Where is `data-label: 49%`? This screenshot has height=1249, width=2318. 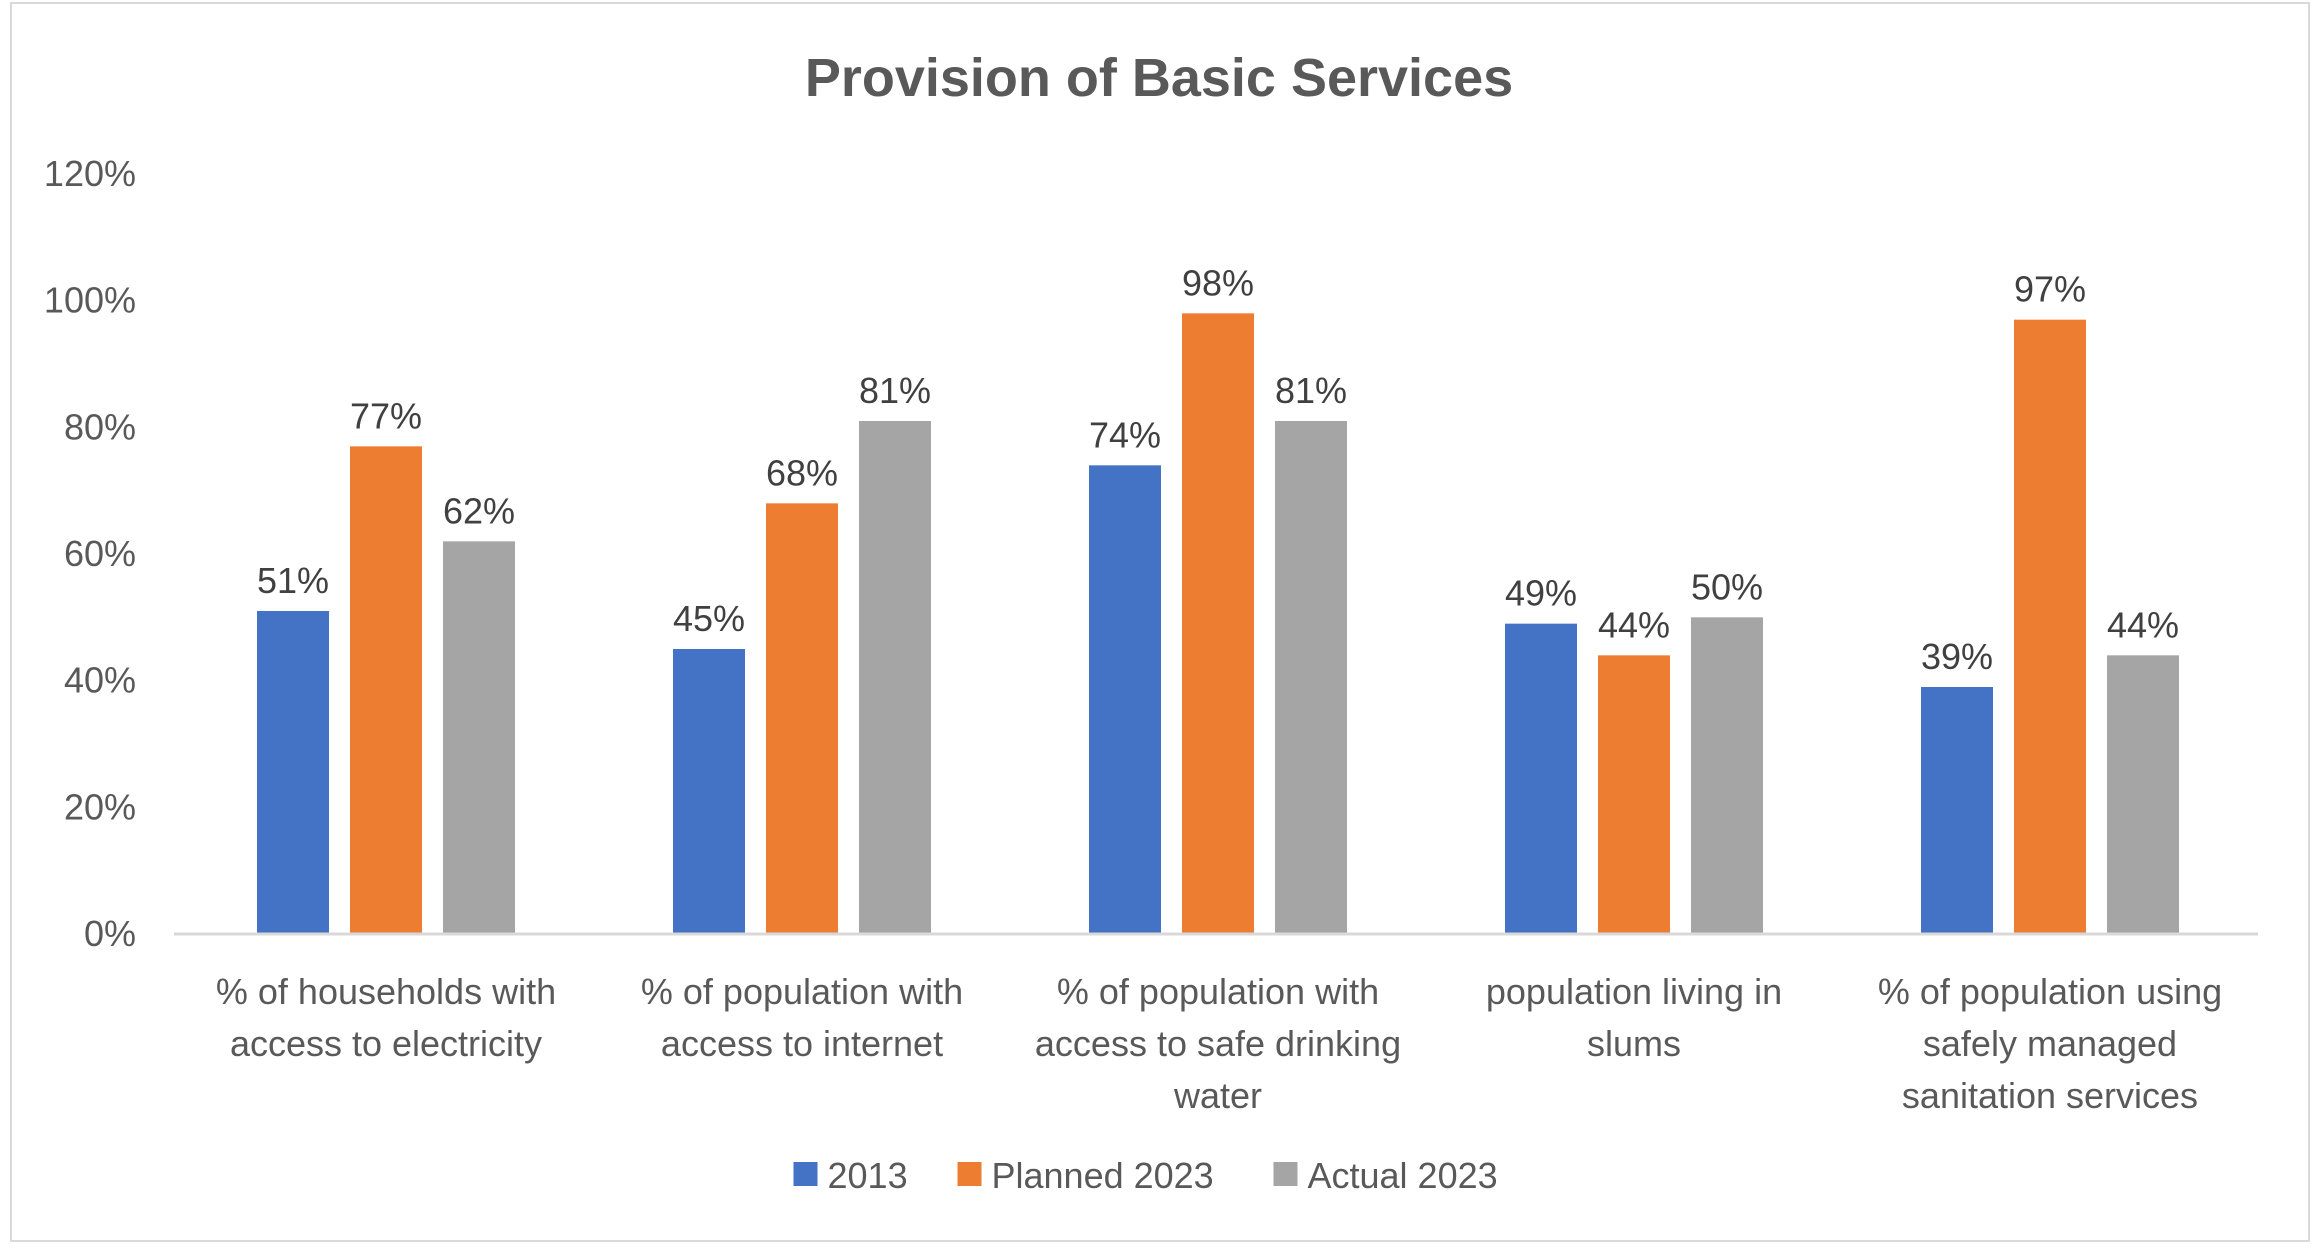
data-label: 49% is located at coordinates (1541, 593).